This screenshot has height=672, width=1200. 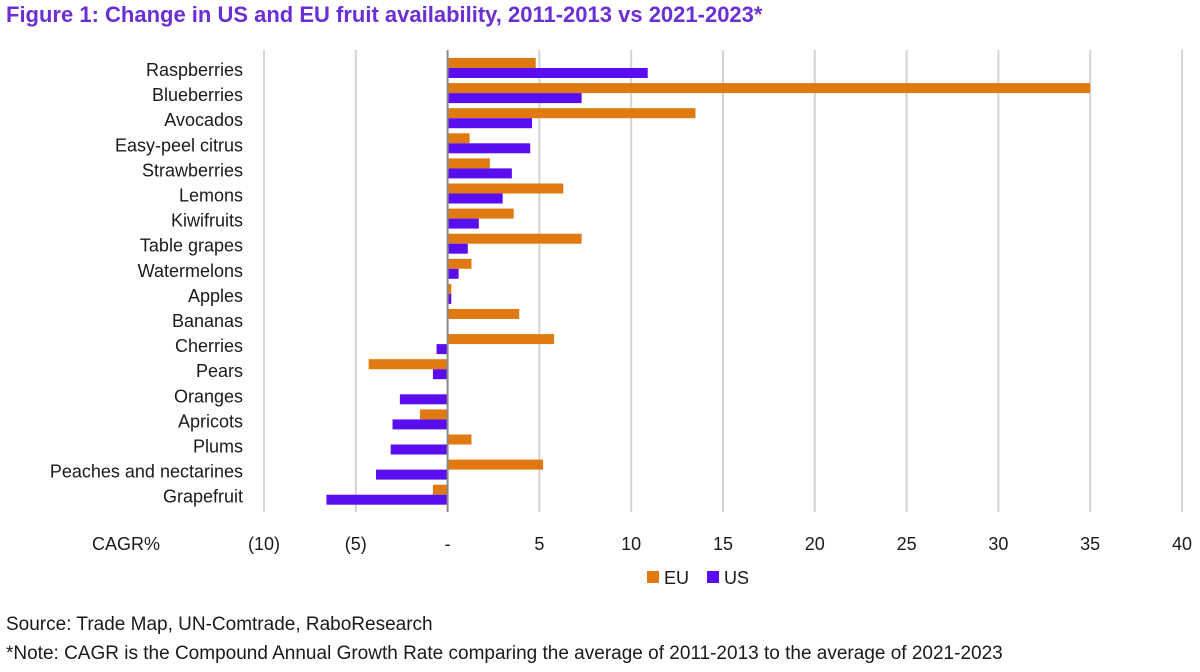 What do you see at coordinates (713, 577) in the screenshot?
I see `legend-swatch-us` at bounding box center [713, 577].